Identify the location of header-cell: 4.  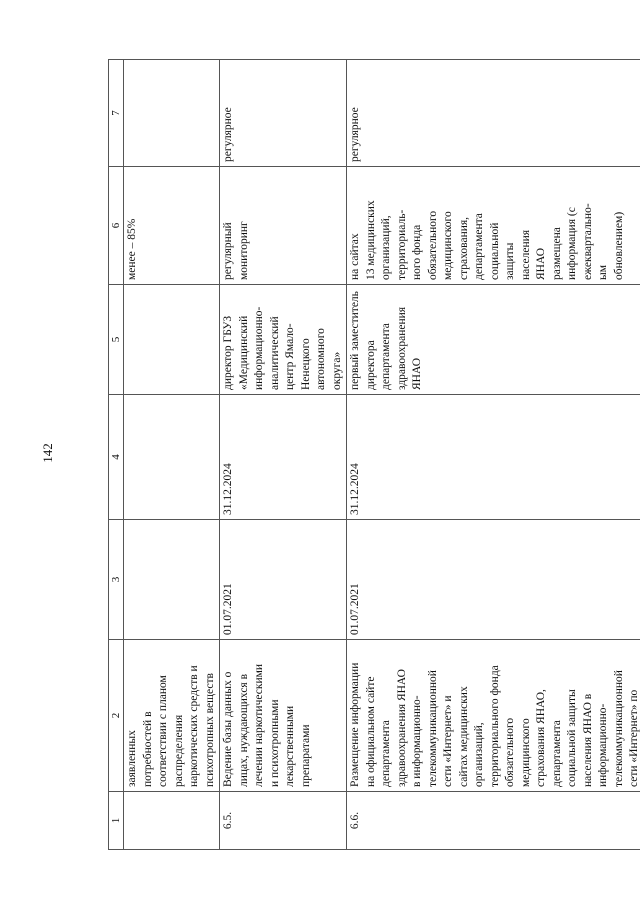
(116, 457).